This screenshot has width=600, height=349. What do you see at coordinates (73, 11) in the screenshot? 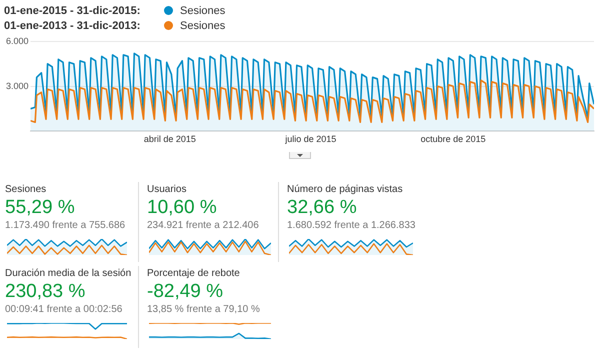
I see `text: 01-ene-2015 - 31-dic-2015:` at bounding box center [73, 11].